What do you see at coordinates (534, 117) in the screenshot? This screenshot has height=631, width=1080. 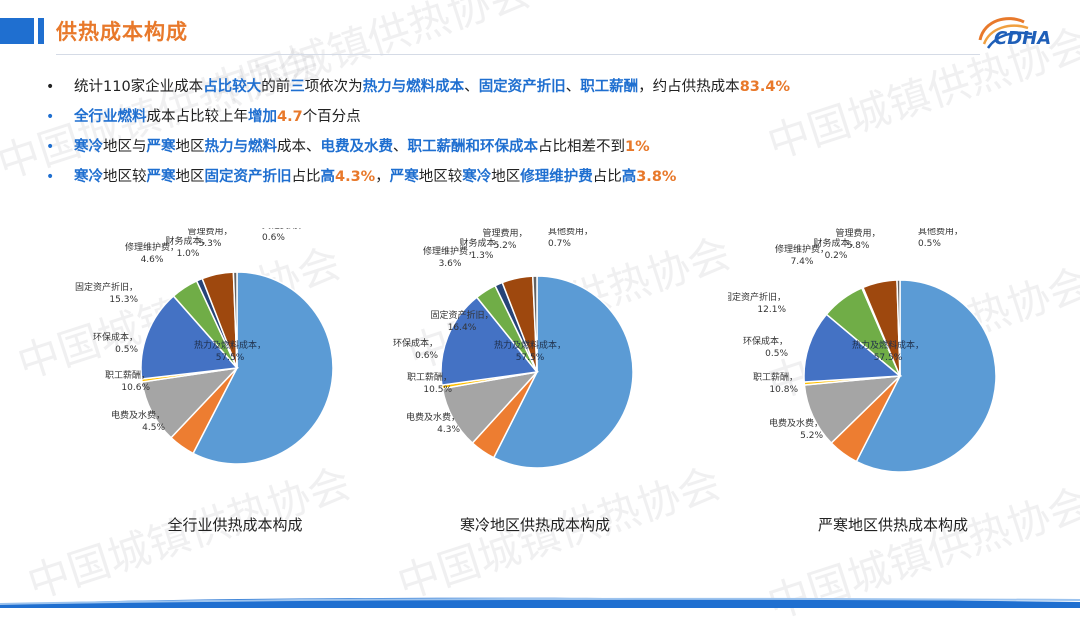 I see `bullet-item: • 全行业燃料成本占比较上年增加4.7个百分点` at bounding box center [534, 117].